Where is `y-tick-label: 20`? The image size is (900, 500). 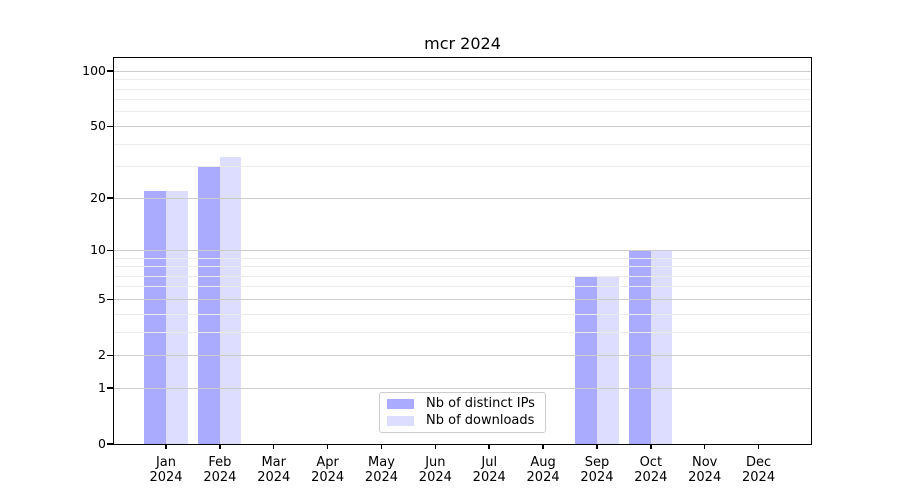 y-tick-label: 20 is located at coordinates (98, 198).